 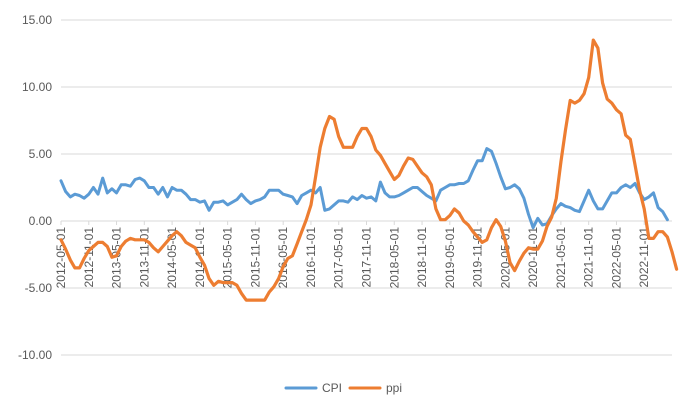 What do you see at coordinates (332, 388) in the screenshot?
I see `legend-label-cpi: CPI` at bounding box center [332, 388].